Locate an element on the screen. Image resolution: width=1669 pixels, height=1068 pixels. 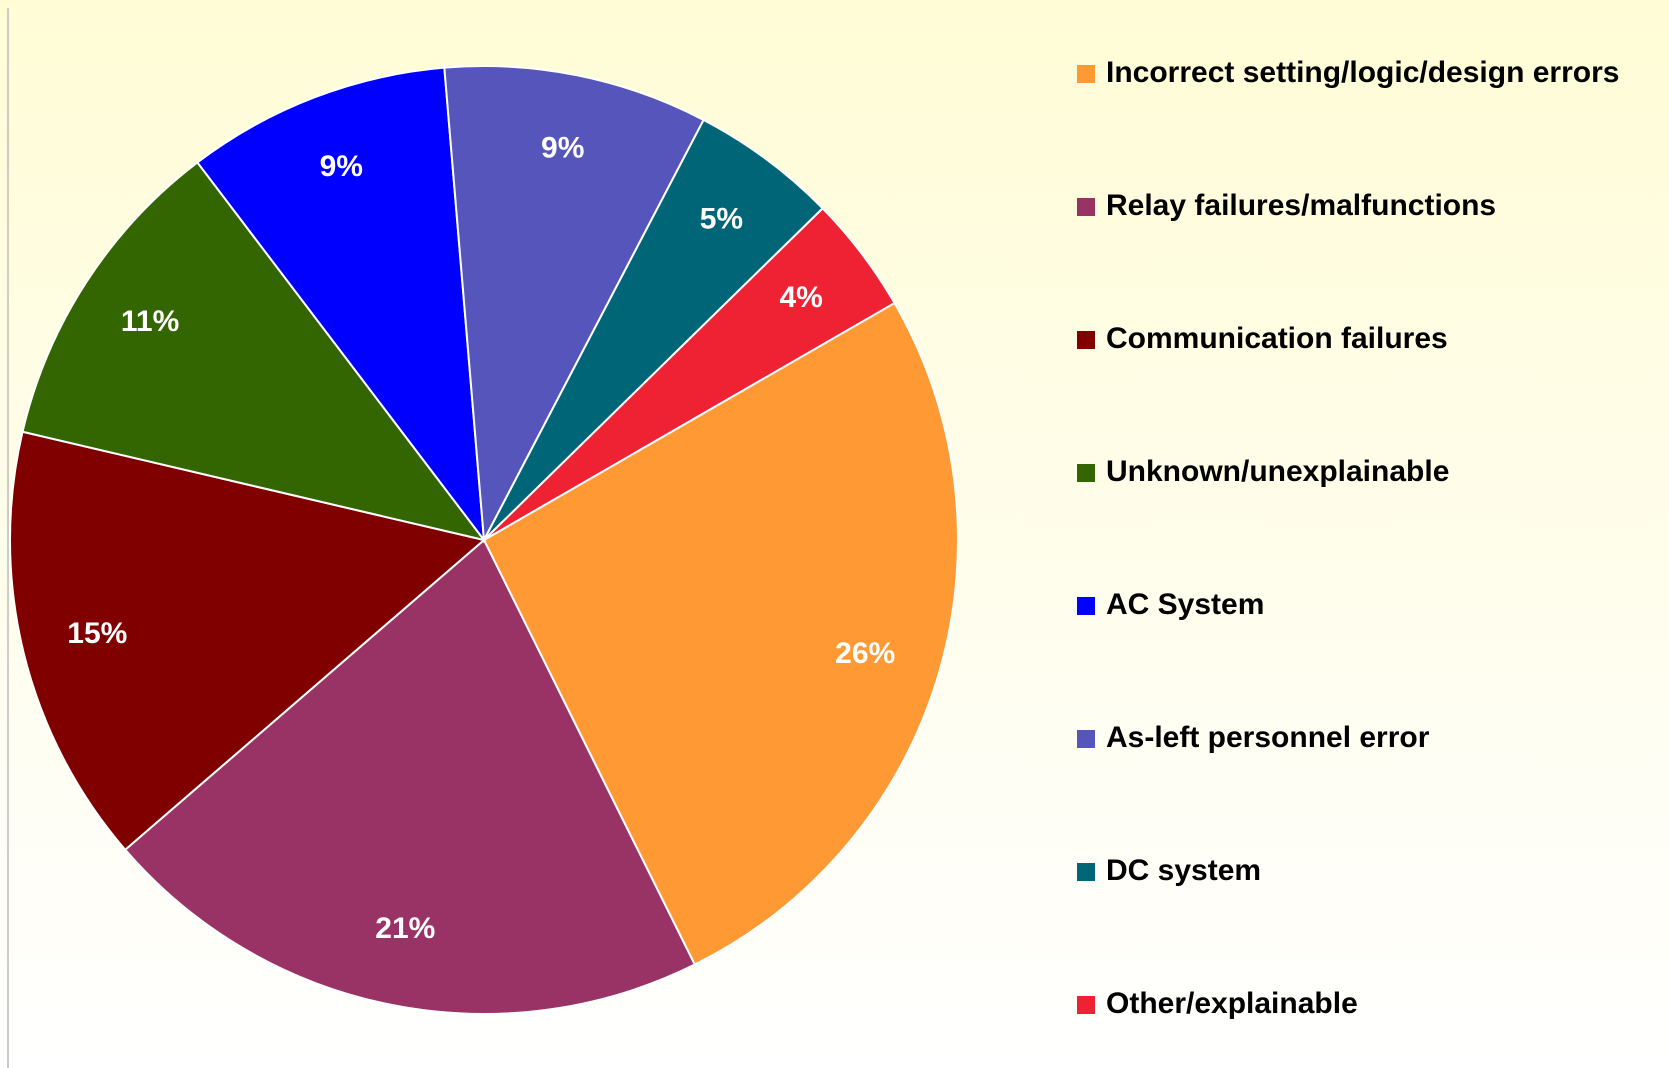
data-label: 21% is located at coordinates (405, 928).